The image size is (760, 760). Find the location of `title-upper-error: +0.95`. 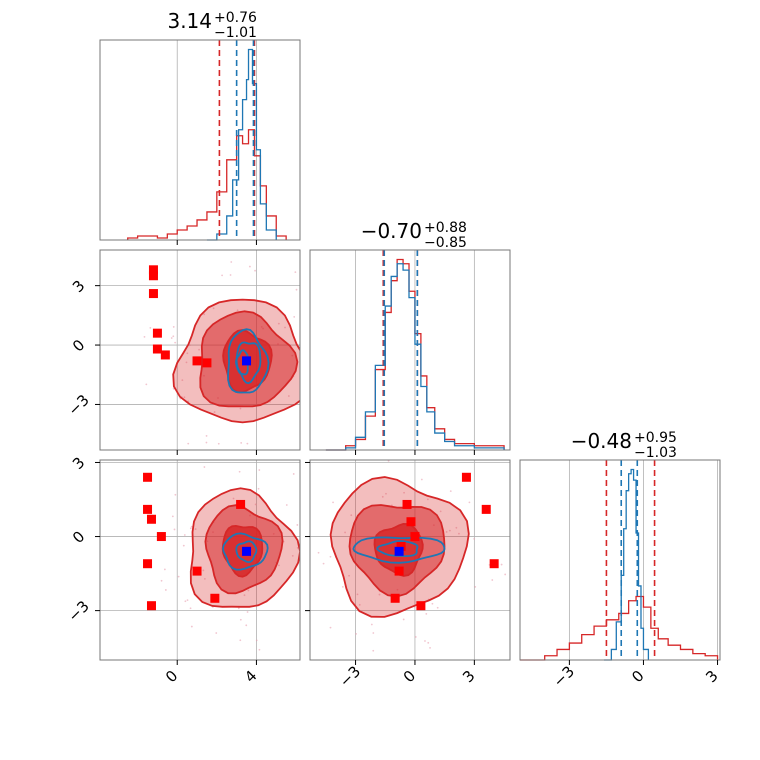

title-upper-error: +0.95 is located at coordinates (655, 438).